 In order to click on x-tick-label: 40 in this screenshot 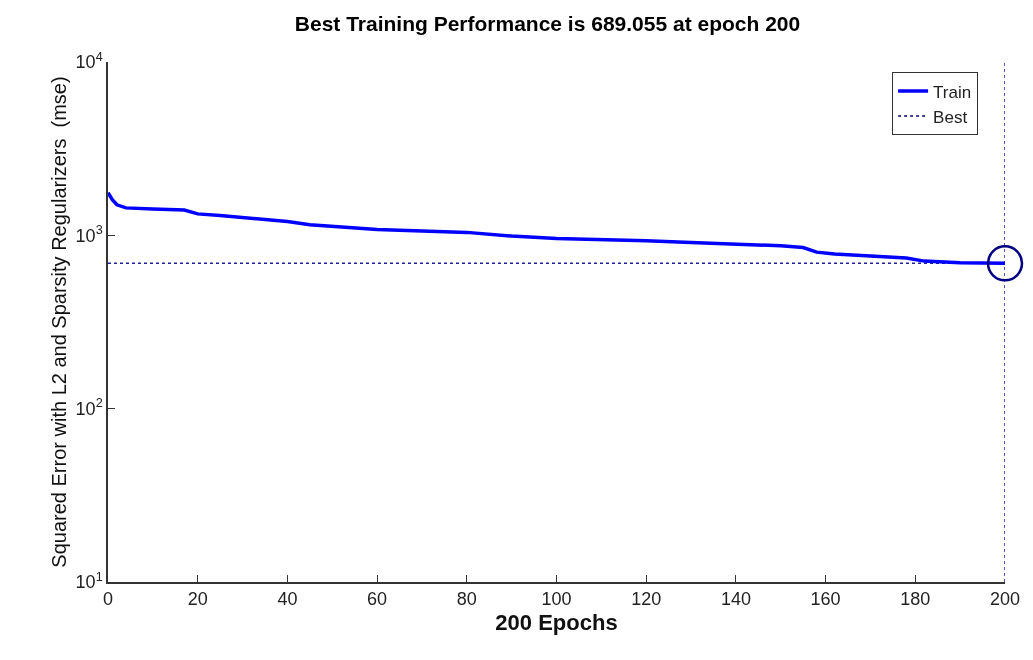, I will do `click(287, 599)`.